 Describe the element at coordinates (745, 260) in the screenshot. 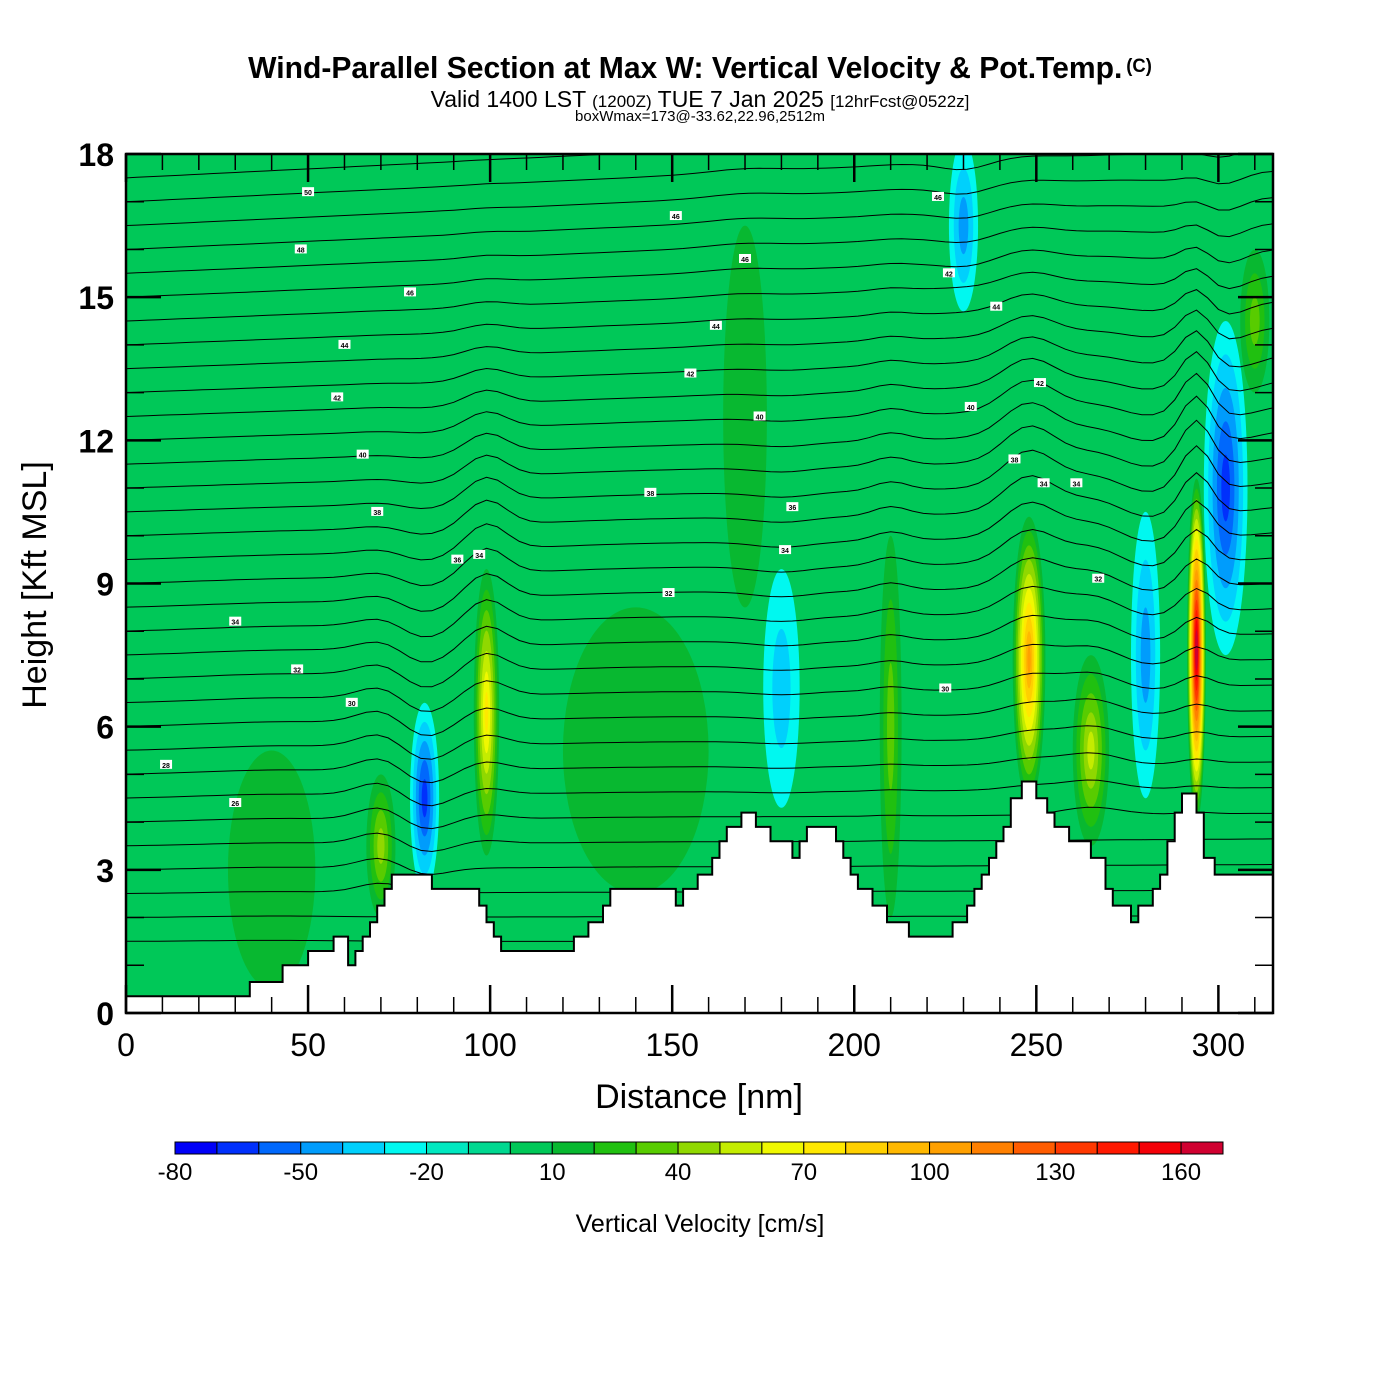

I see `contour-label-text: 46` at that location.